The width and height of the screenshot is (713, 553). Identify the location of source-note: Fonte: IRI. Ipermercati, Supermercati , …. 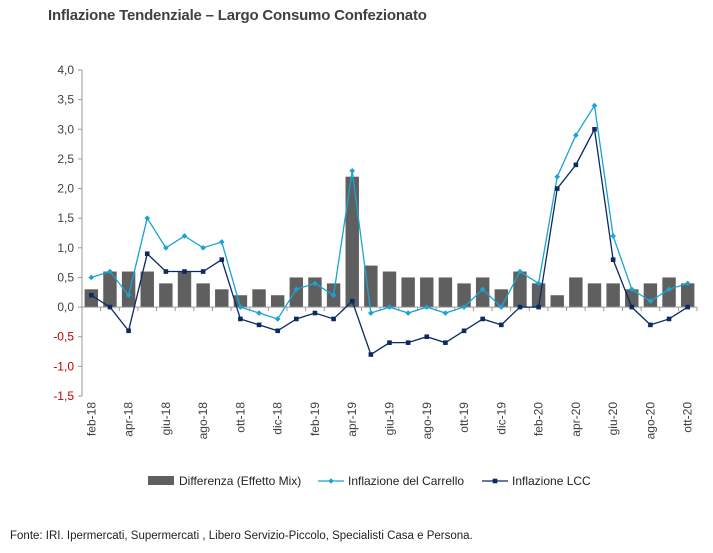
(241, 536).